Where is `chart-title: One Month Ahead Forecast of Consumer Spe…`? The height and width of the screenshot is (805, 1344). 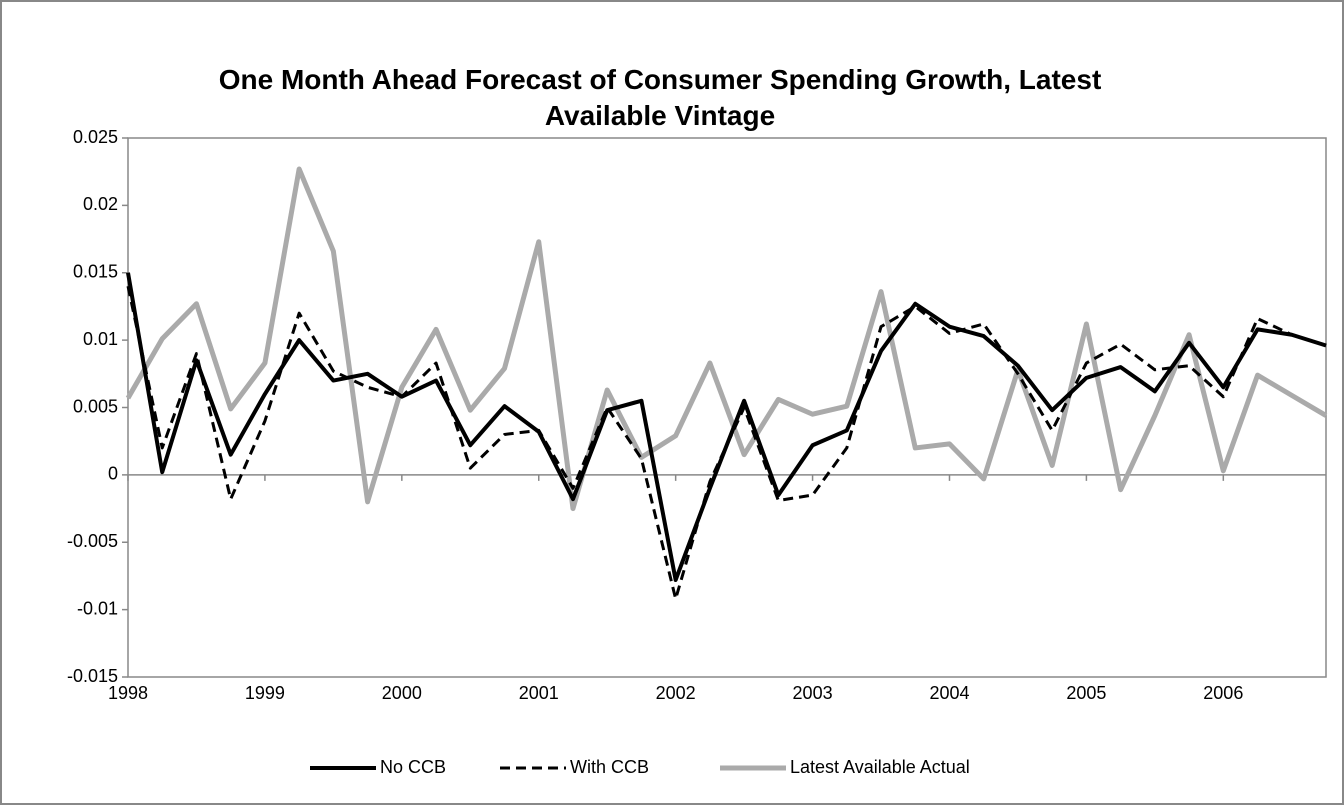
chart-title: One Month Ahead Forecast of Consumer Spe… is located at coordinates (660, 97).